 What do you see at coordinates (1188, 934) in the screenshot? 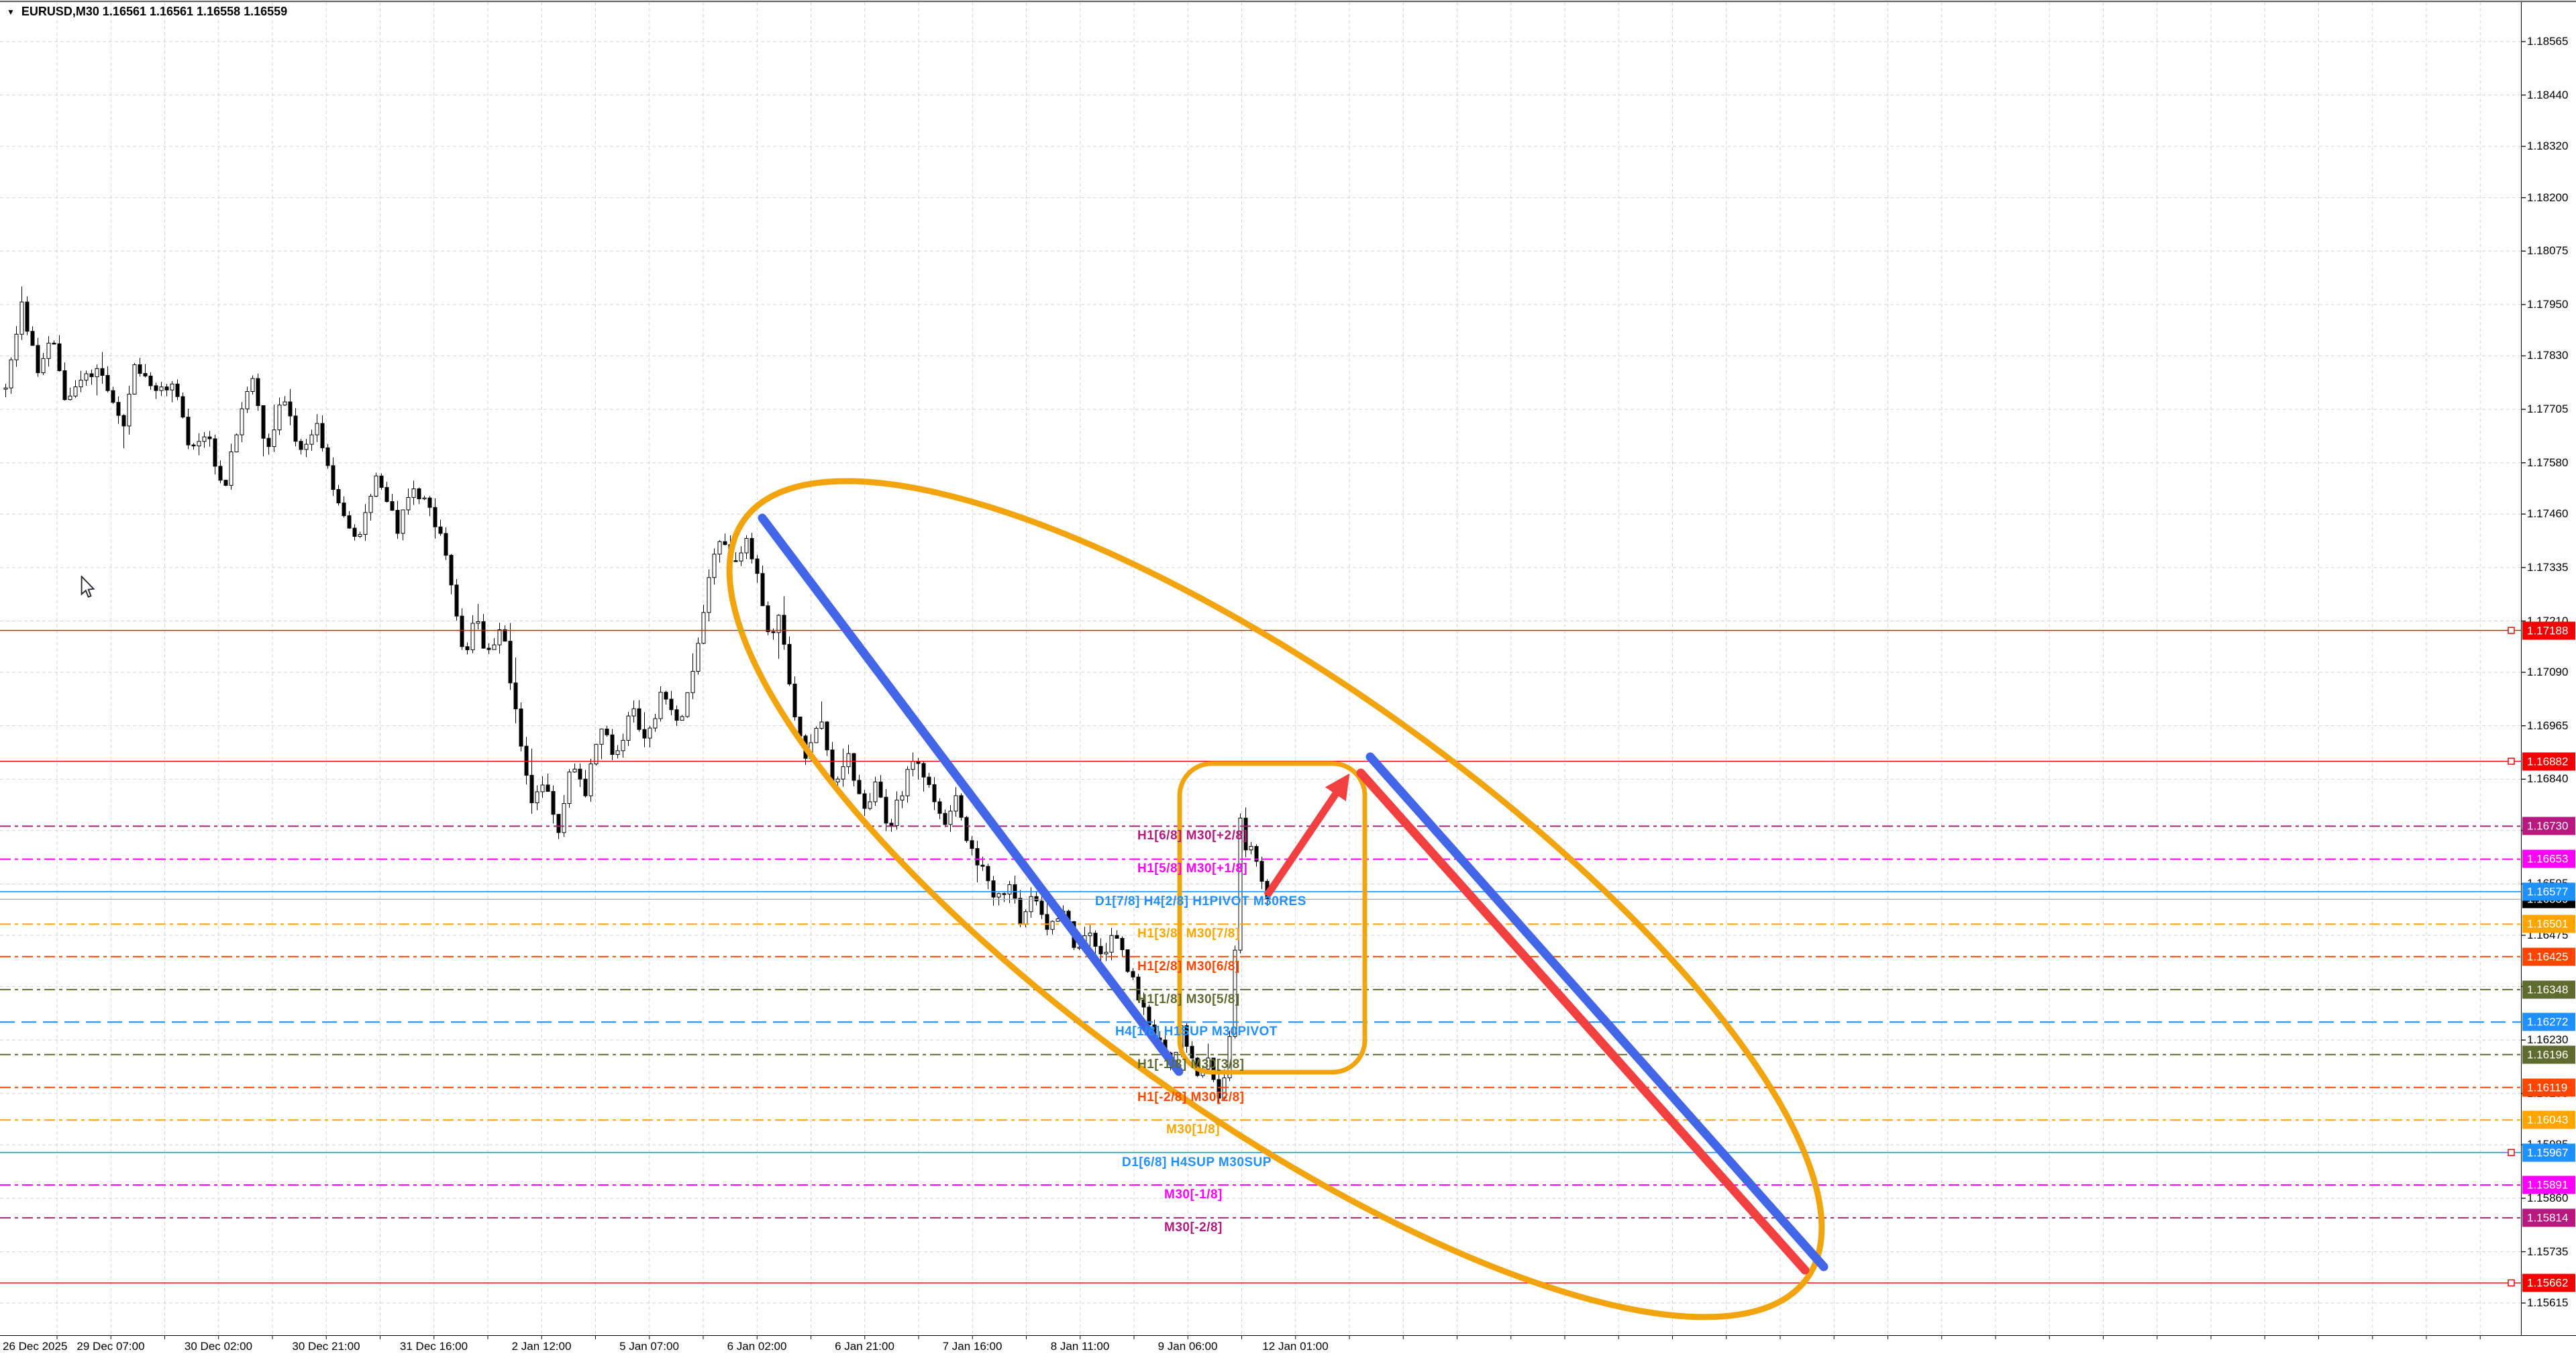
I see `level-label: H1[3/8] M30[7/8]` at bounding box center [1188, 934].